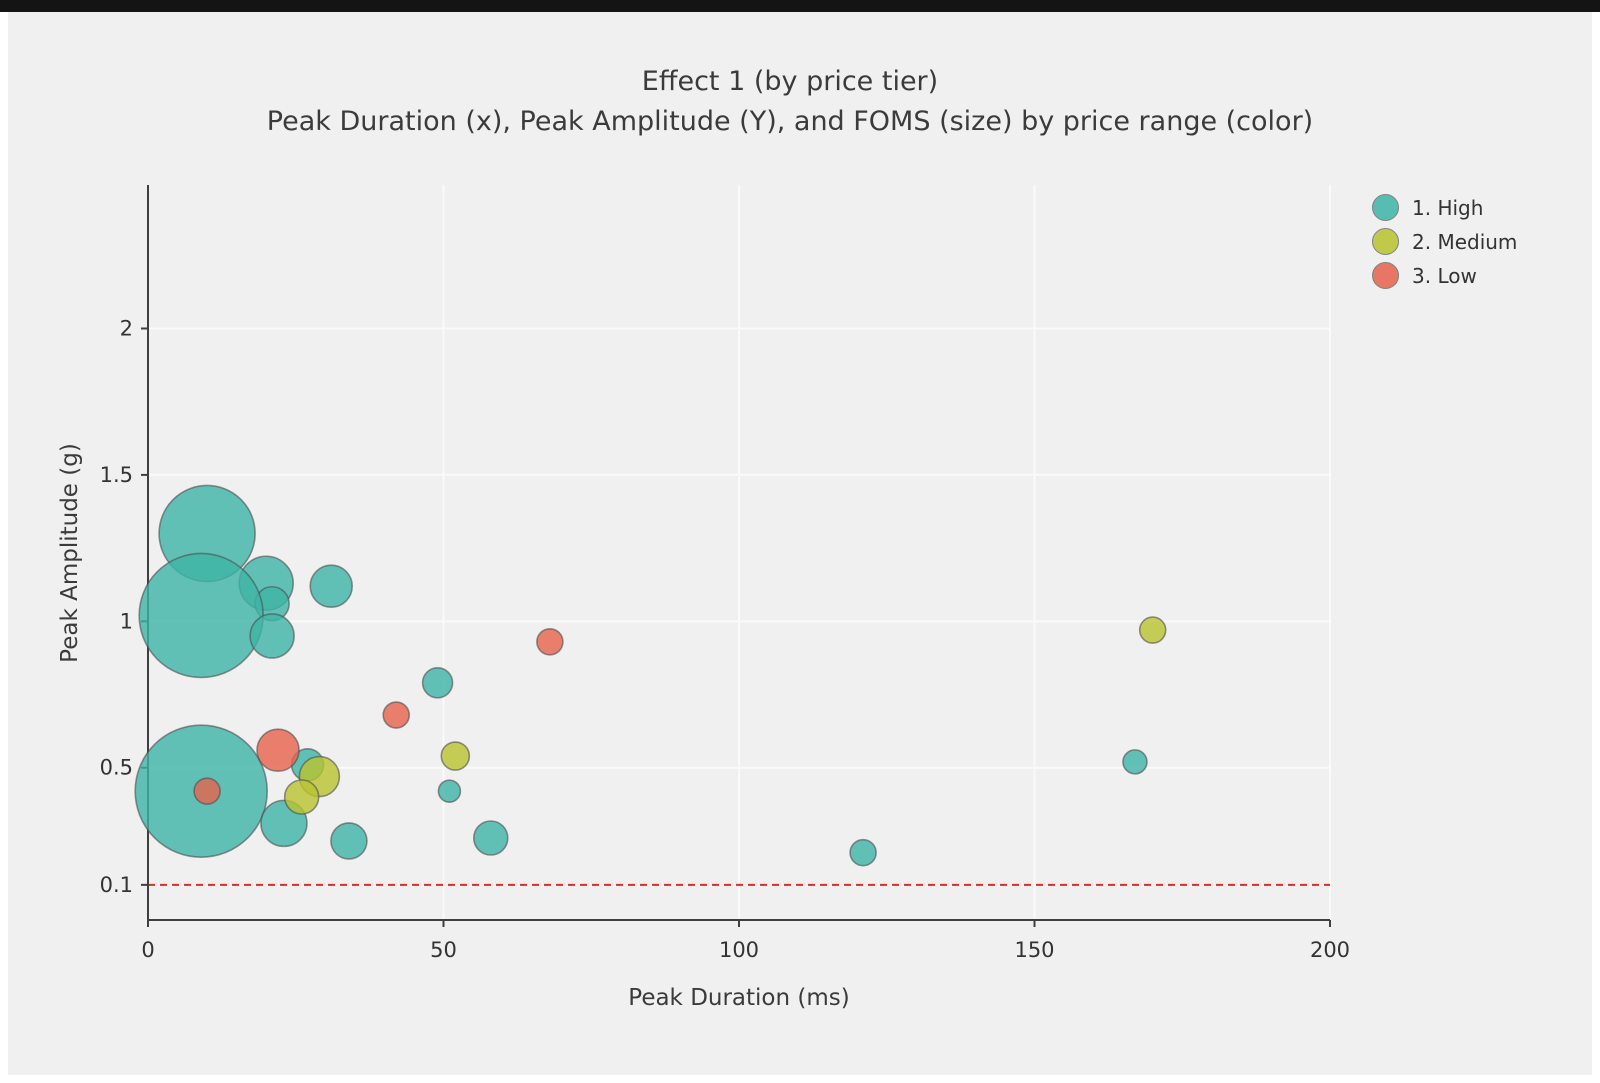 The width and height of the screenshot is (1600, 1083). Describe the element at coordinates (116, 475) in the screenshot. I see `y-tick-label: 1.5` at that location.